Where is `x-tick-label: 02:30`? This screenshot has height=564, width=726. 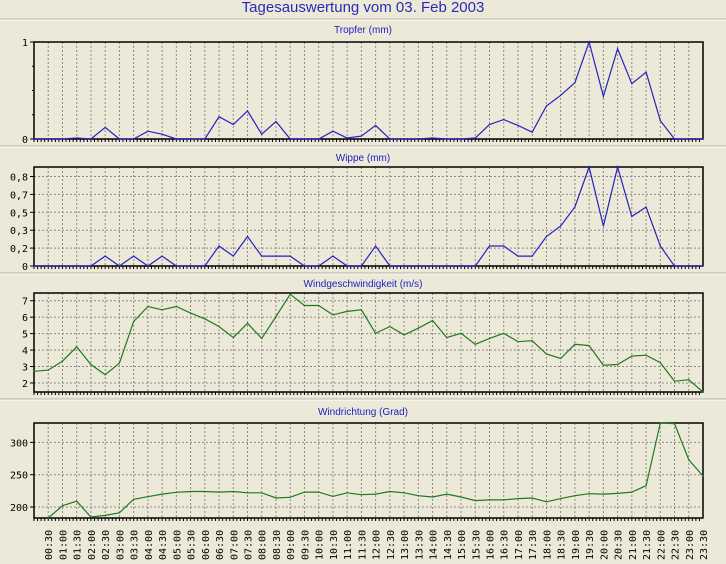 x-tick-label: 02:30 is located at coordinates (106, 545).